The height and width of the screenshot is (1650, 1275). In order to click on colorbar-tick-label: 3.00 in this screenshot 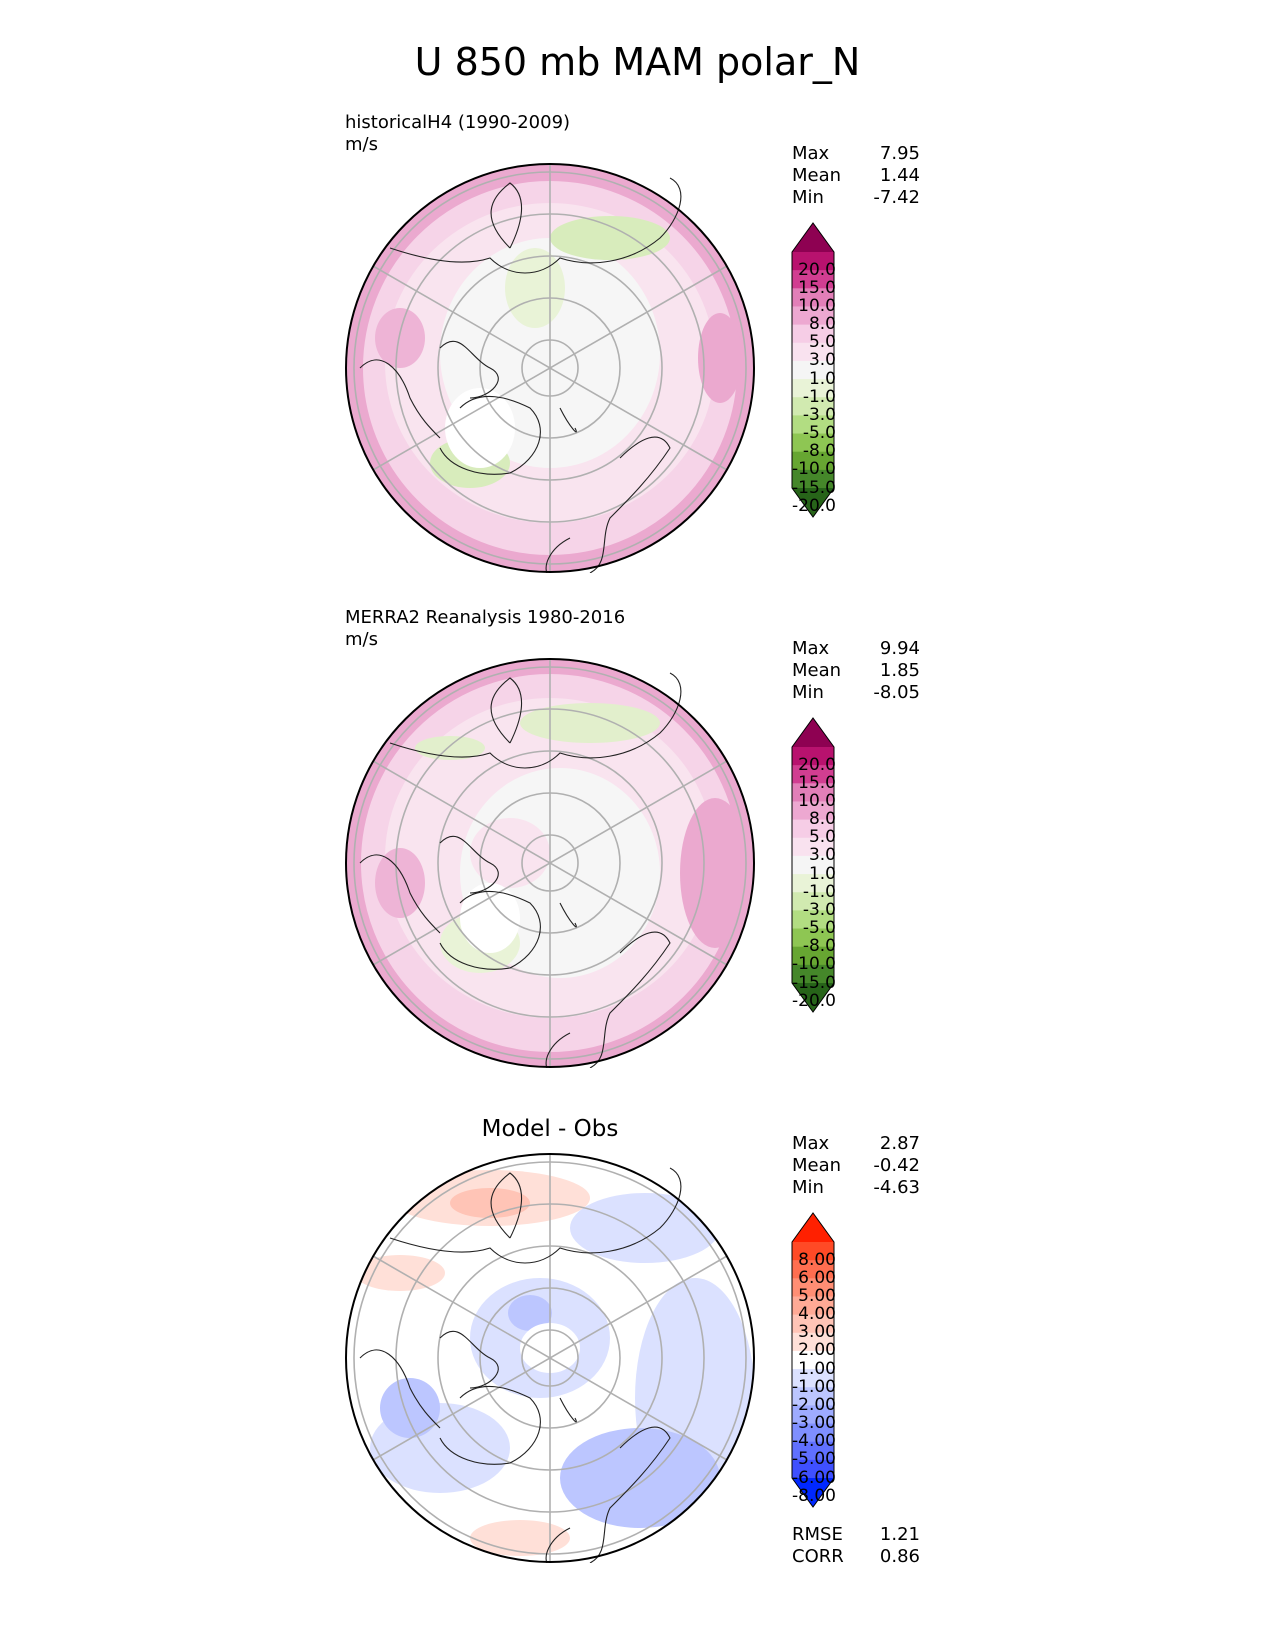, I will do `click(817, 1332)`.